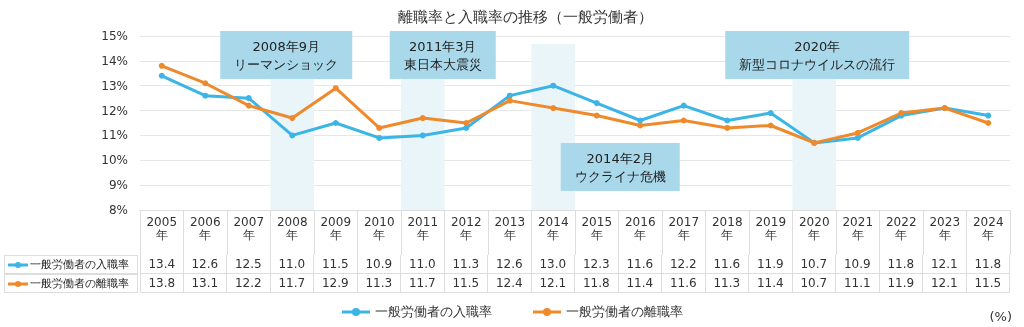 The width and height of the screenshot is (1024, 327). What do you see at coordinates (162, 283) in the screenshot?
I see `data-label: 13.8` at bounding box center [162, 283].